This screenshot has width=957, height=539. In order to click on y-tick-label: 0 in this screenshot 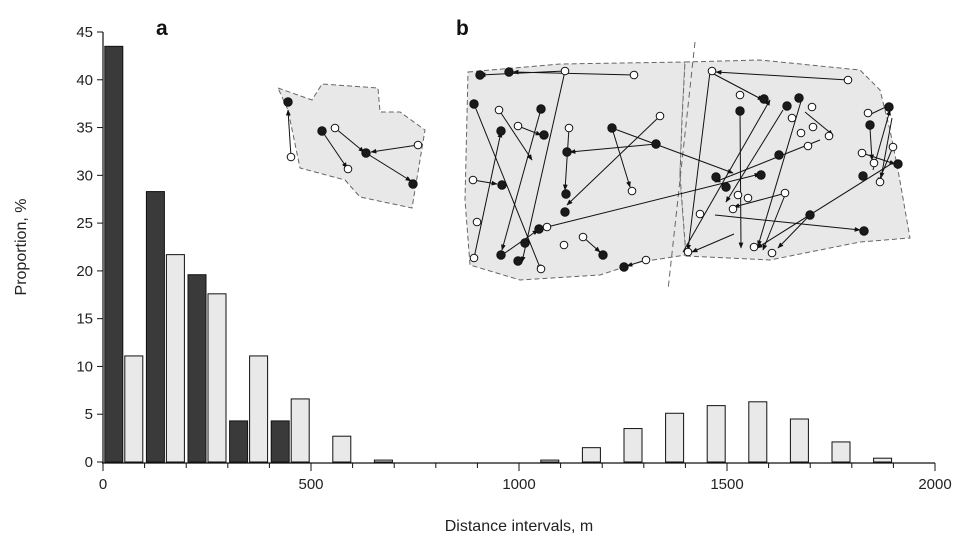, I will do `click(89, 462)`.